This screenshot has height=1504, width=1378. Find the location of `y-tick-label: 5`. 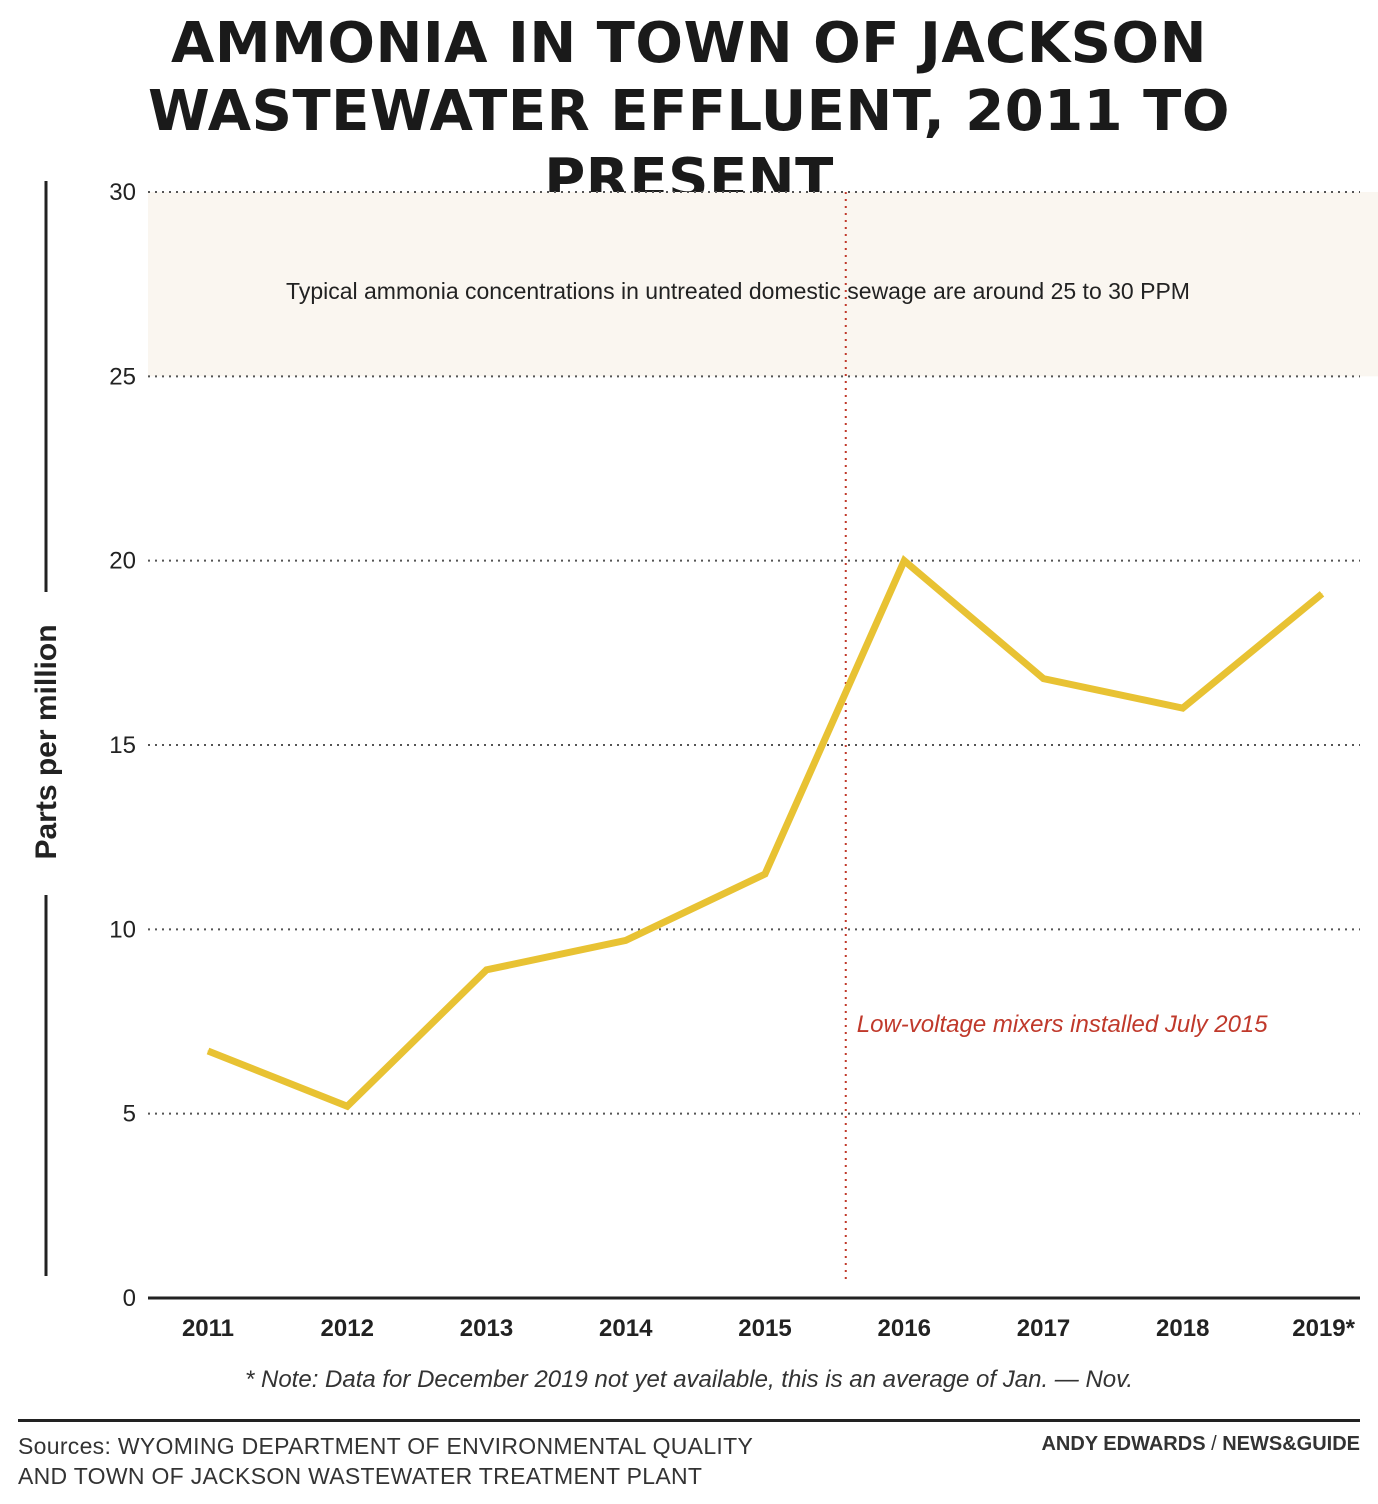

y-tick-label: 5 is located at coordinates (129, 1114).